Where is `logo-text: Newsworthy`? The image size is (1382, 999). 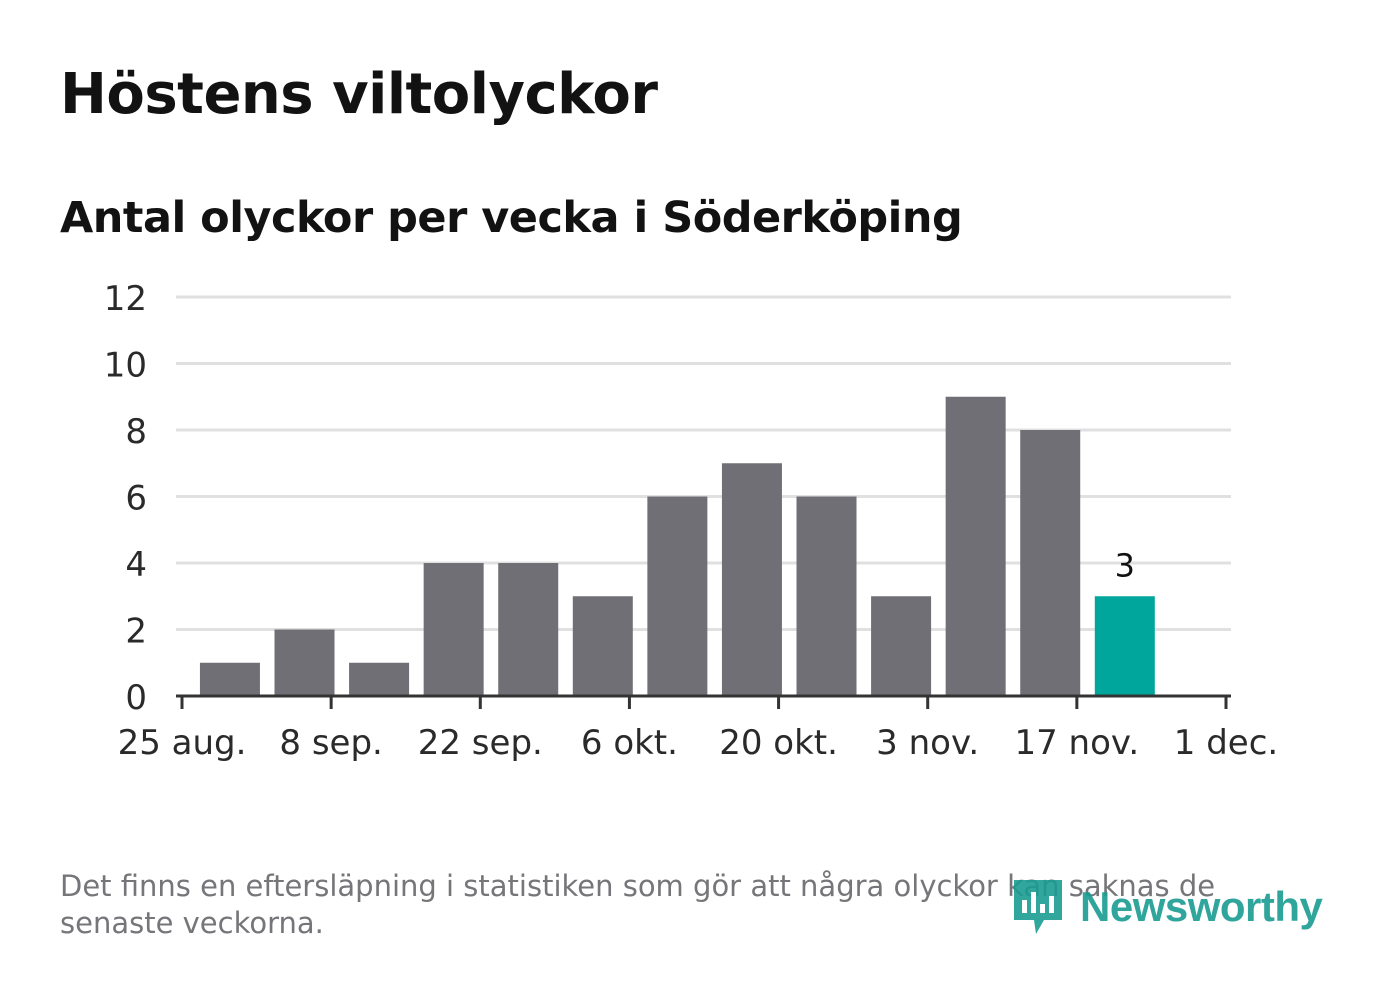 logo-text: Newsworthy is located at coordinates (1201, 906).